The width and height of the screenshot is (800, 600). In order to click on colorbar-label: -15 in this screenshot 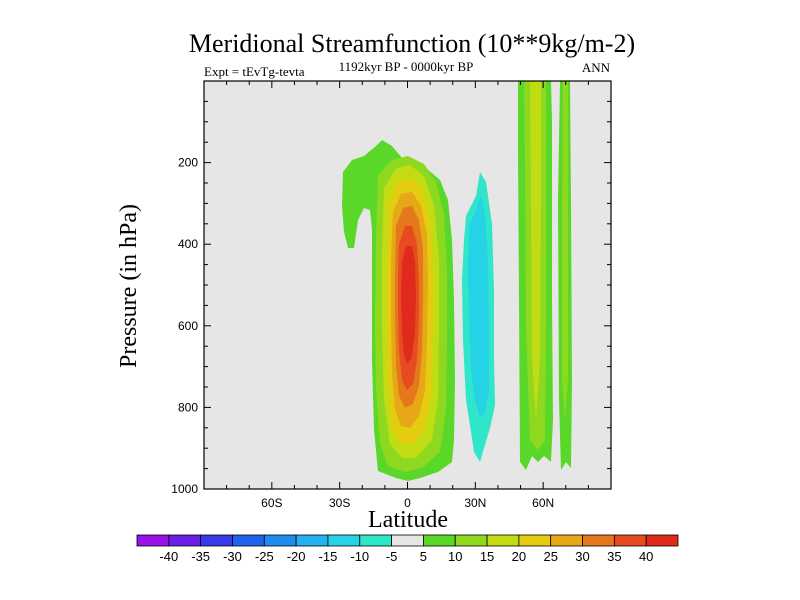, I will do `click(328, 556)`.